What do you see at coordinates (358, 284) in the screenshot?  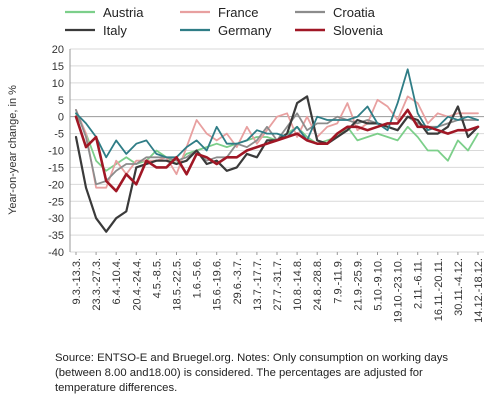 I see `x-tick-label: 21.9.-25.9.` at bounding box center [358, 284].